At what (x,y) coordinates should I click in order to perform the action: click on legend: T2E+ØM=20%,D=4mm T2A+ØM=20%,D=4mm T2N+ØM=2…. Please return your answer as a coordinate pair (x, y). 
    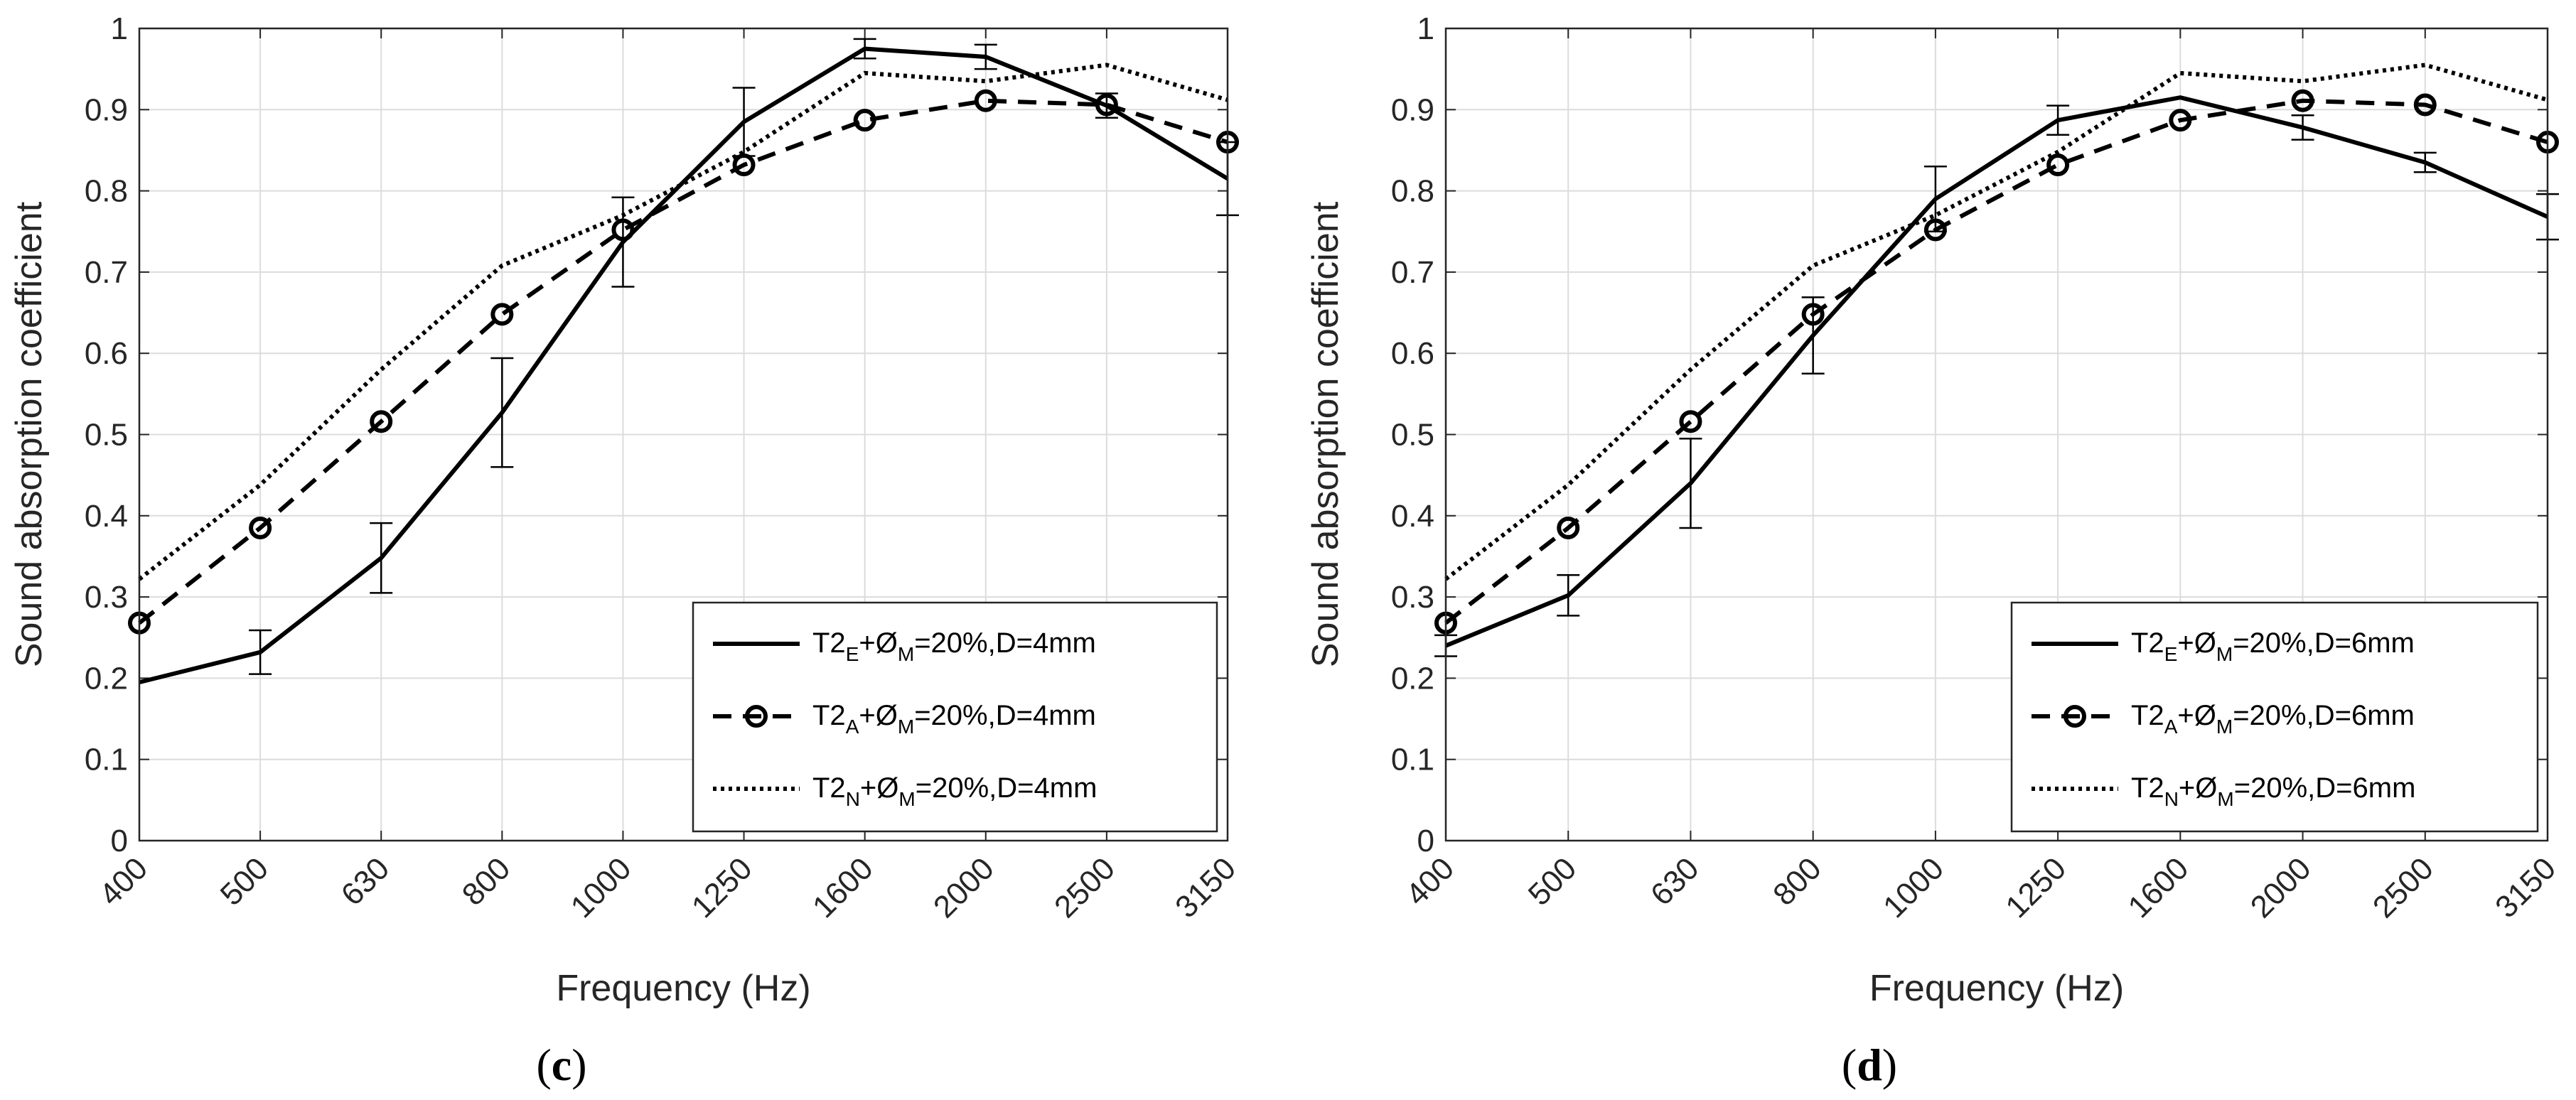
    Looking at the image, I should click on (955, 717).